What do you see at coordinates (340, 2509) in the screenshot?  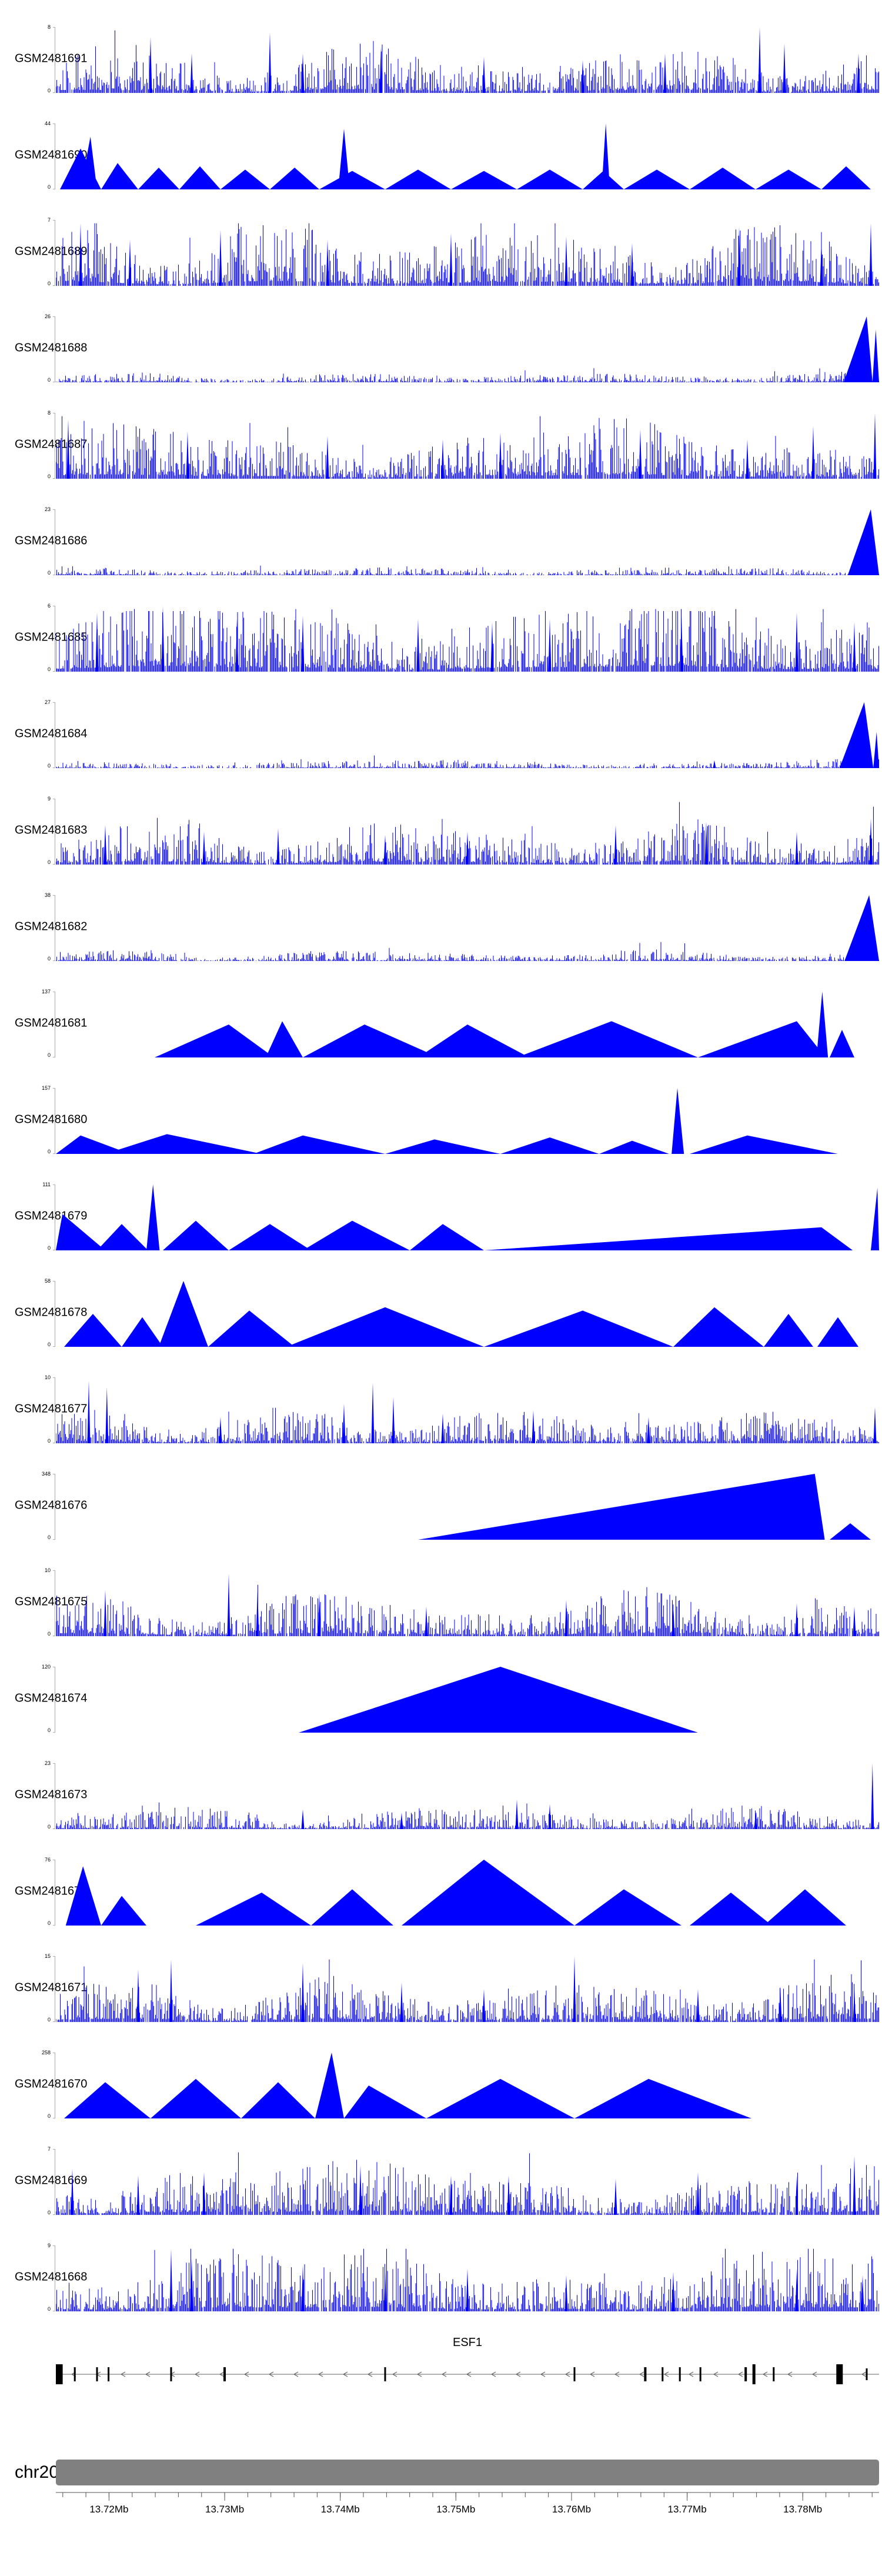 I see `svg-text: 13.74Mb` at bounding box center [340, 2509].